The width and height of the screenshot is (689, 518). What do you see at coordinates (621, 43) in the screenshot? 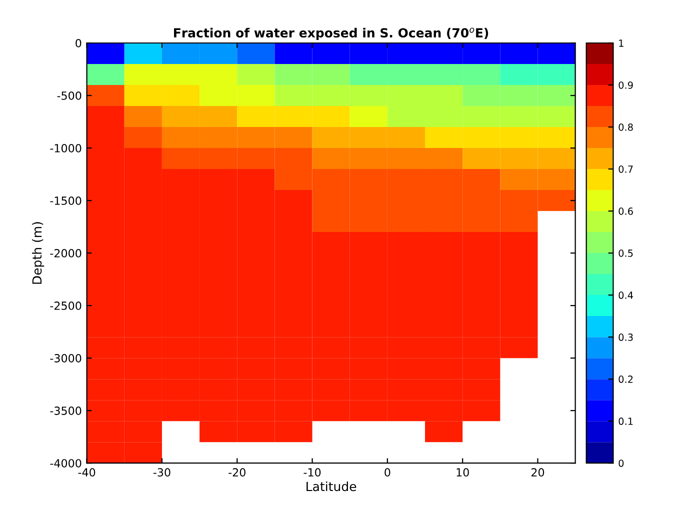
I see `color-bar-label: 1` at bounding box center [621, 43].